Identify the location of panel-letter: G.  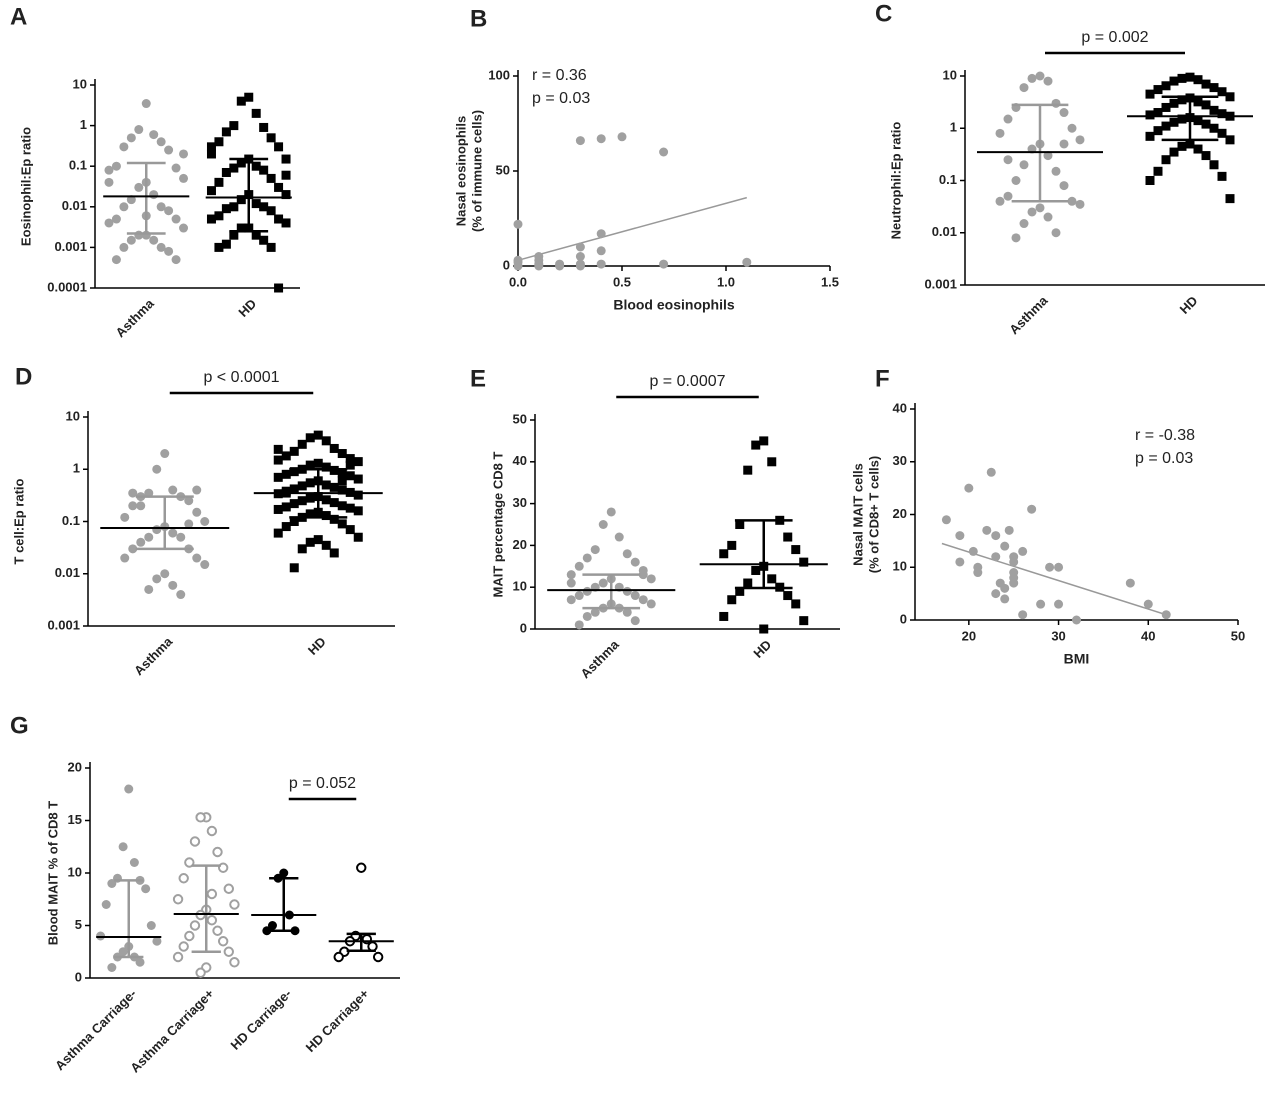
(19, 725).